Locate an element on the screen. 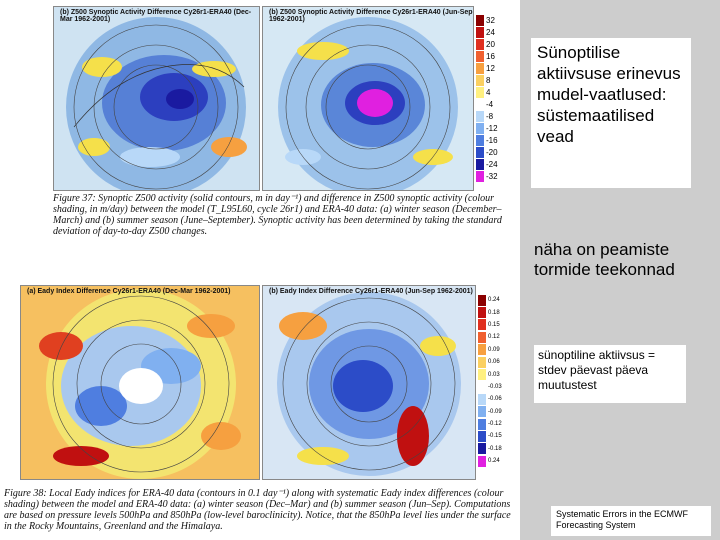  legend-eady-entry: -0.09 is located at coordinates (490, 412).